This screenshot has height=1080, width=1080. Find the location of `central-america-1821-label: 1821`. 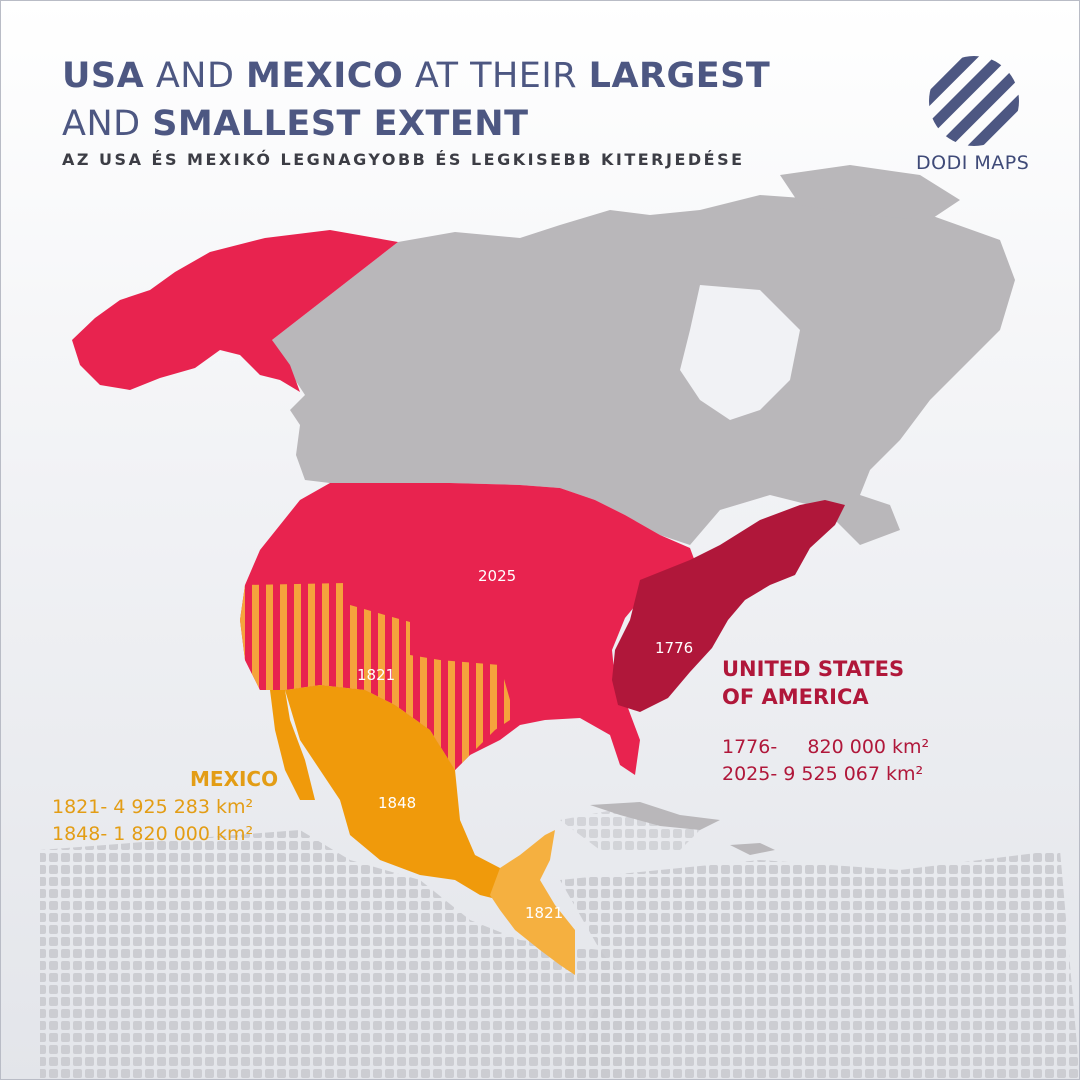

central-america-1821-label: 1821 is located at coordinates (544, 913).